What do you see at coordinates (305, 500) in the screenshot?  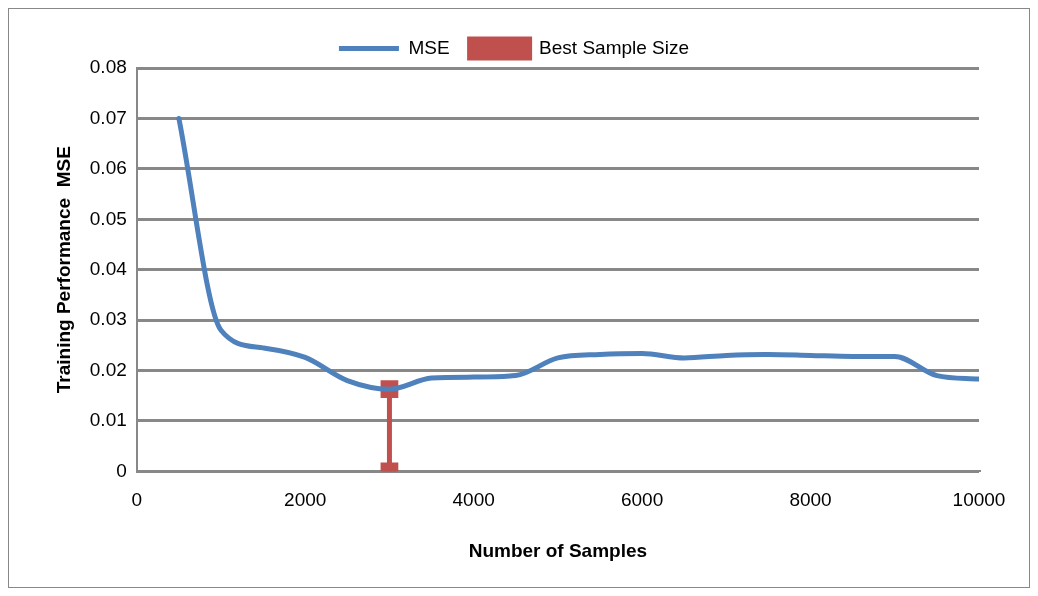 I see `x-tick-label: 2000` at bounding box center [305, 500].